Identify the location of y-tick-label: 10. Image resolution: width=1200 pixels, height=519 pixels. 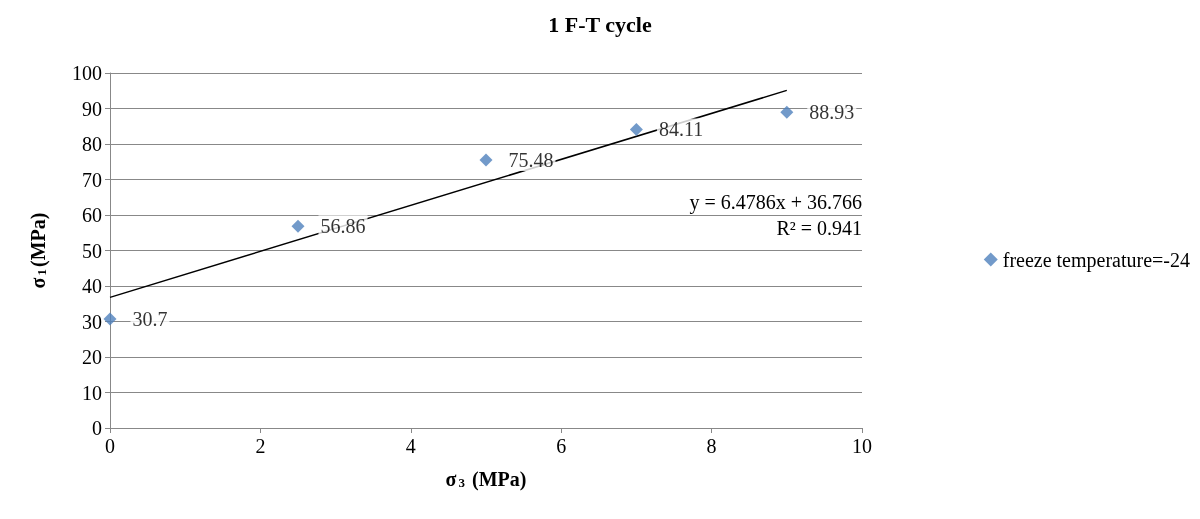
(92, 392).